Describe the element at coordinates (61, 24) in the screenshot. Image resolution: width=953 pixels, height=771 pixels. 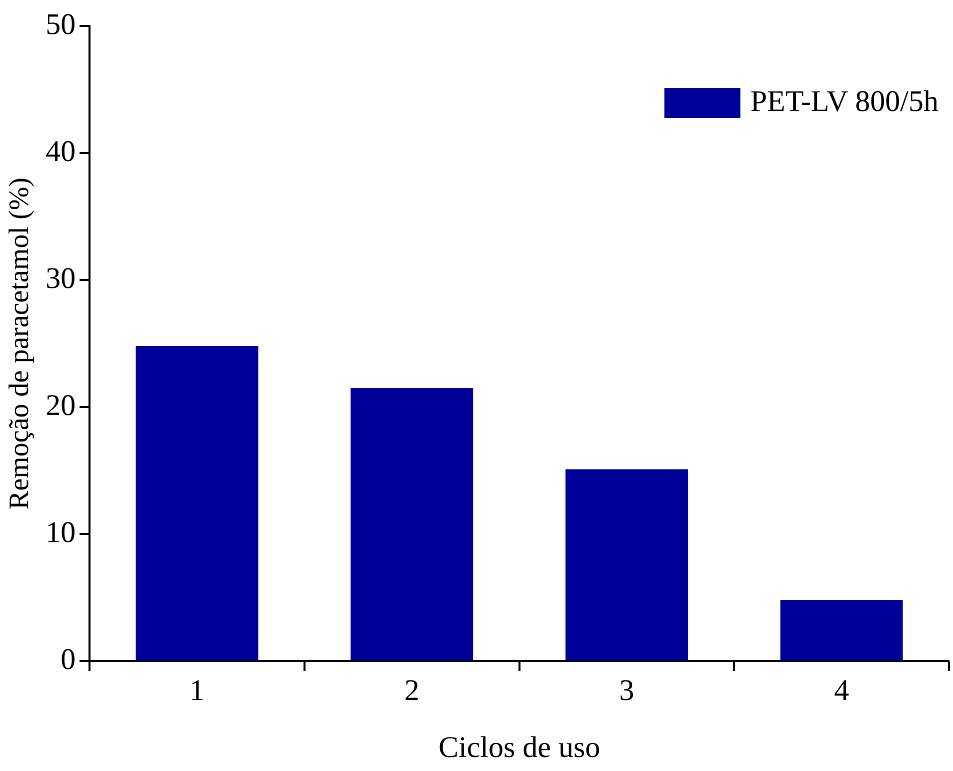
I see `y-tick-label: 50` at that location.